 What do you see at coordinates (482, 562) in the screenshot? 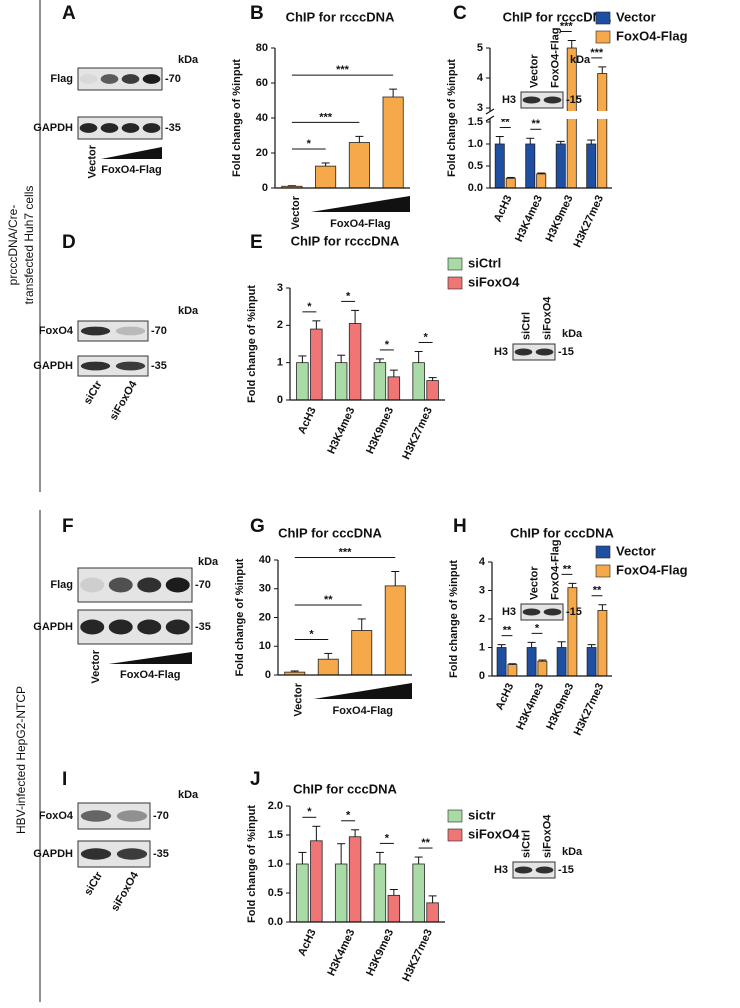
I see `y-tick-label: 4` at bounding box center [482, 562].